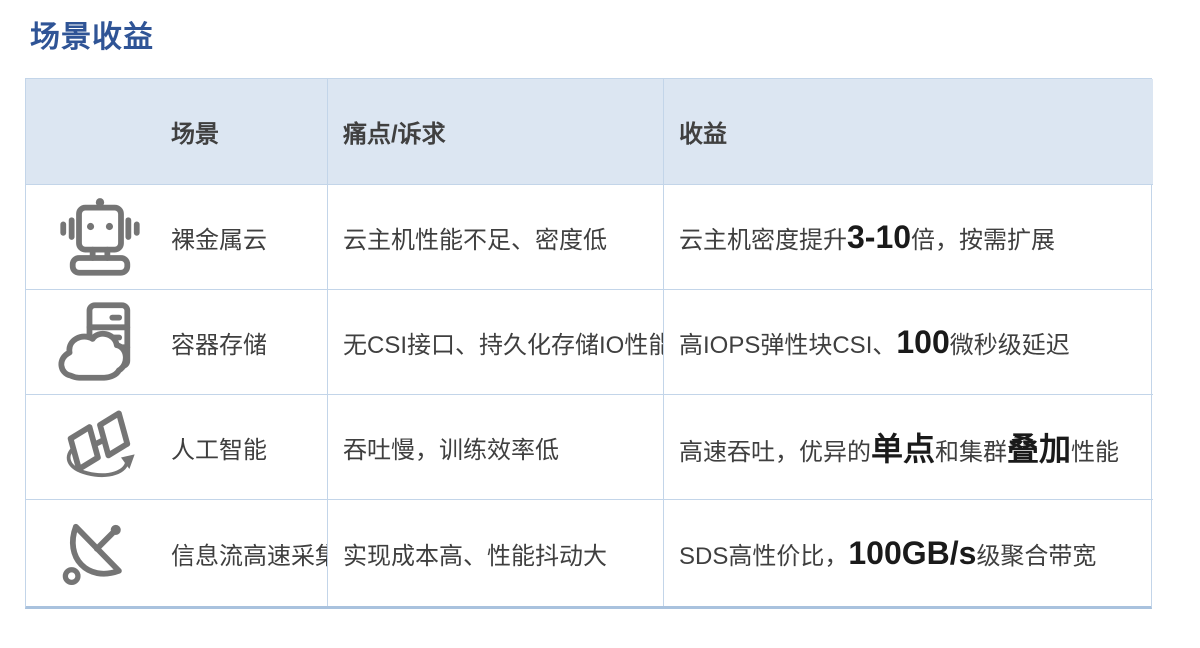  What do you see at coordinates (475, 240) in the screenshot?
I see `pain-text: 云主机性能不足、密度低` at bounding box center [475, 240].